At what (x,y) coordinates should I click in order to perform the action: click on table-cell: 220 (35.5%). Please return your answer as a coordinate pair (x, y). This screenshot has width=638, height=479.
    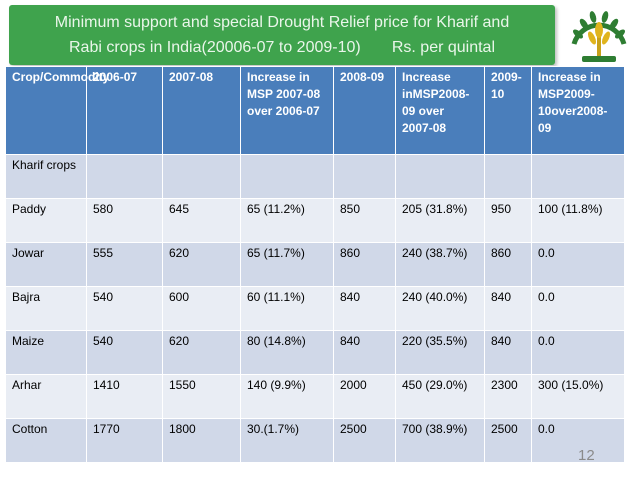
    Looking at the image, I should click on (440, 352).